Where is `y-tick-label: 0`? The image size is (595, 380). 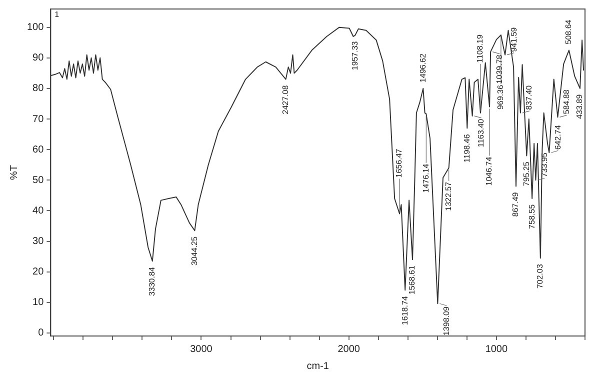 y-tick-label: 0 is located at coordinates (41, 333).